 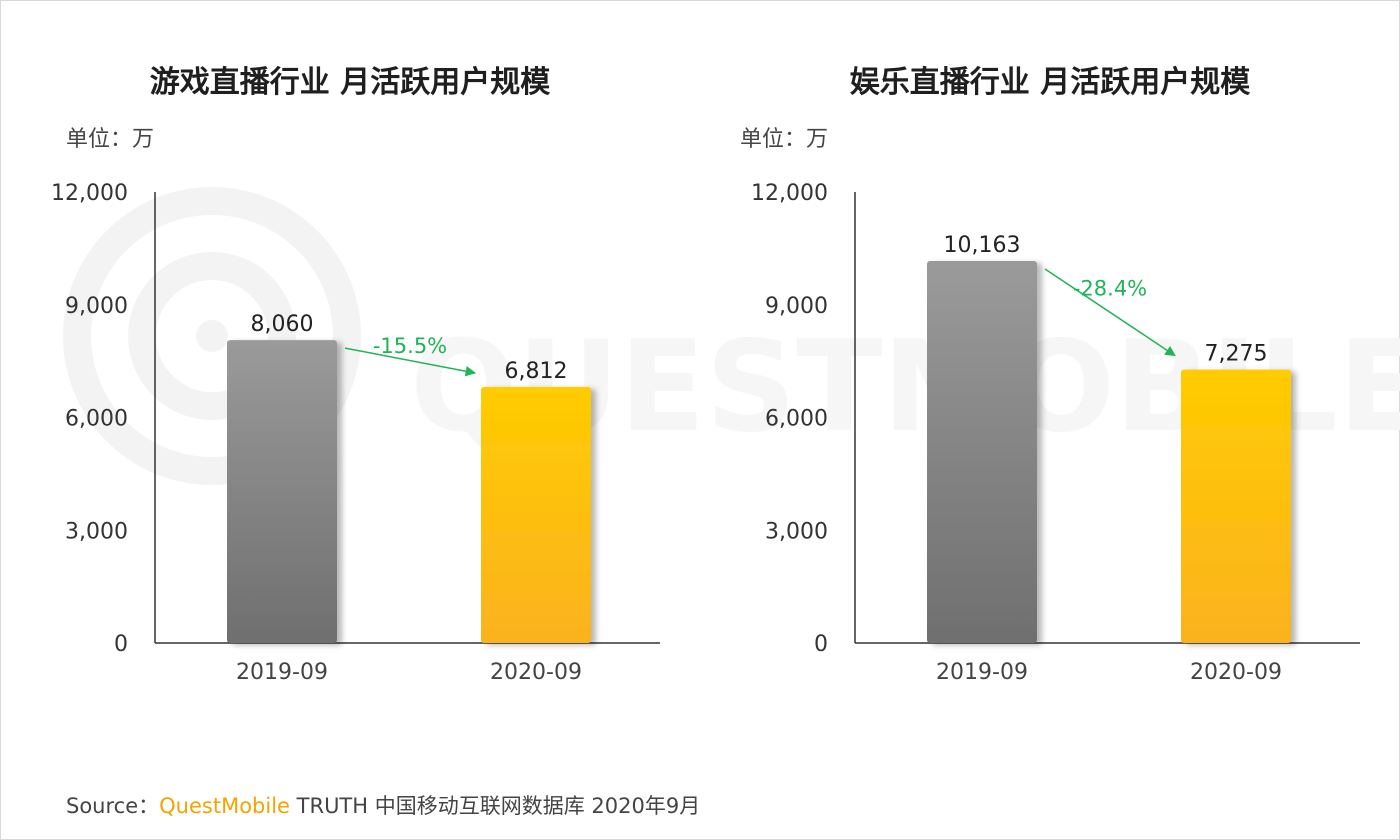 What do you see at coordinates (350, 82) in the screenshot?
I see `chart-title: 游戏直播行业 月活跃用户规模` at bounding box center [350, 82].